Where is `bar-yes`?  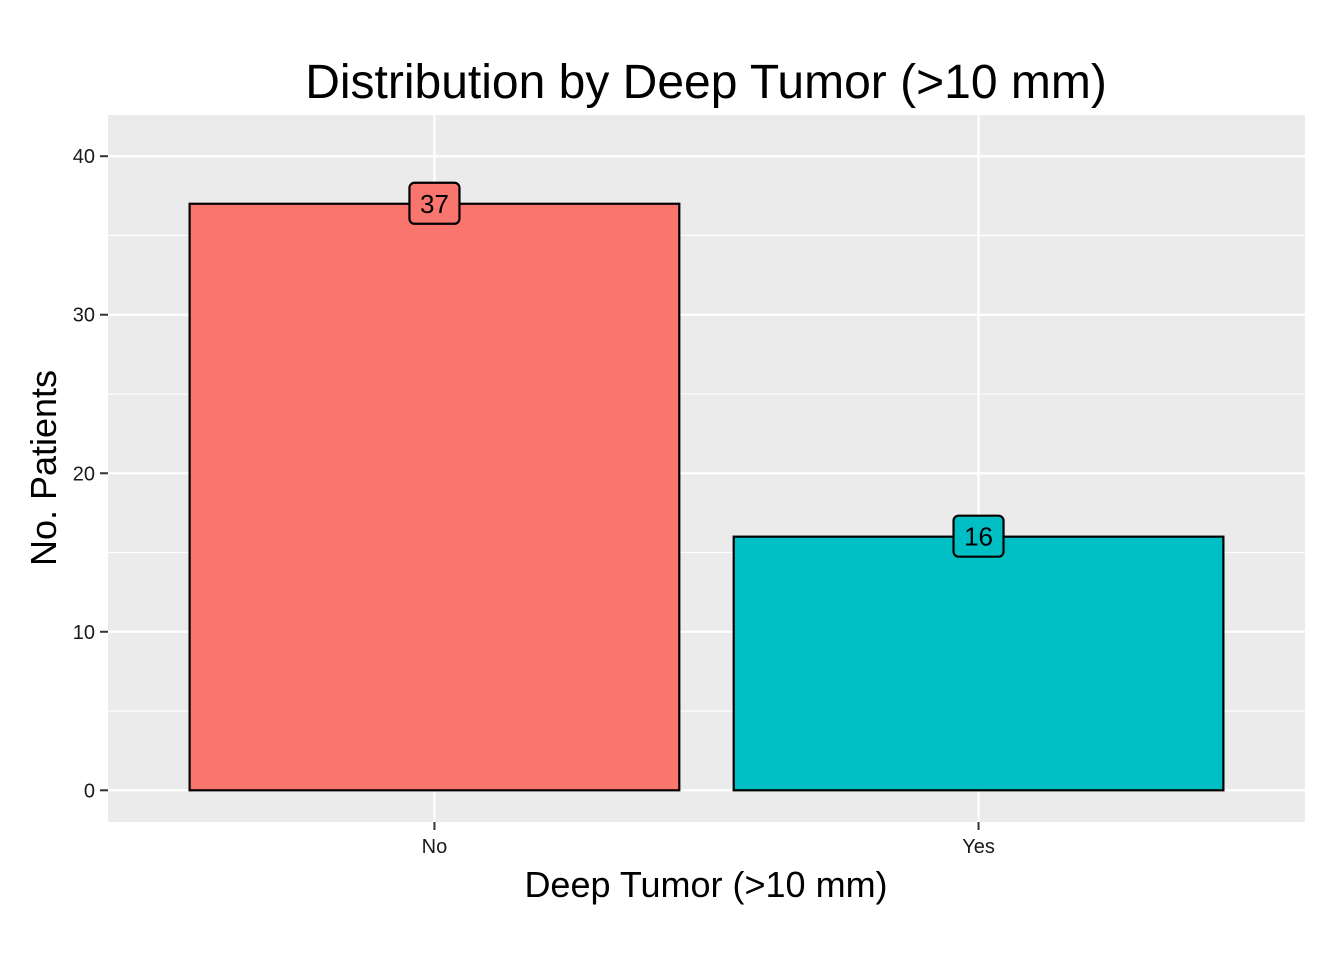
bar-yes is located at coordinates (978, 663).